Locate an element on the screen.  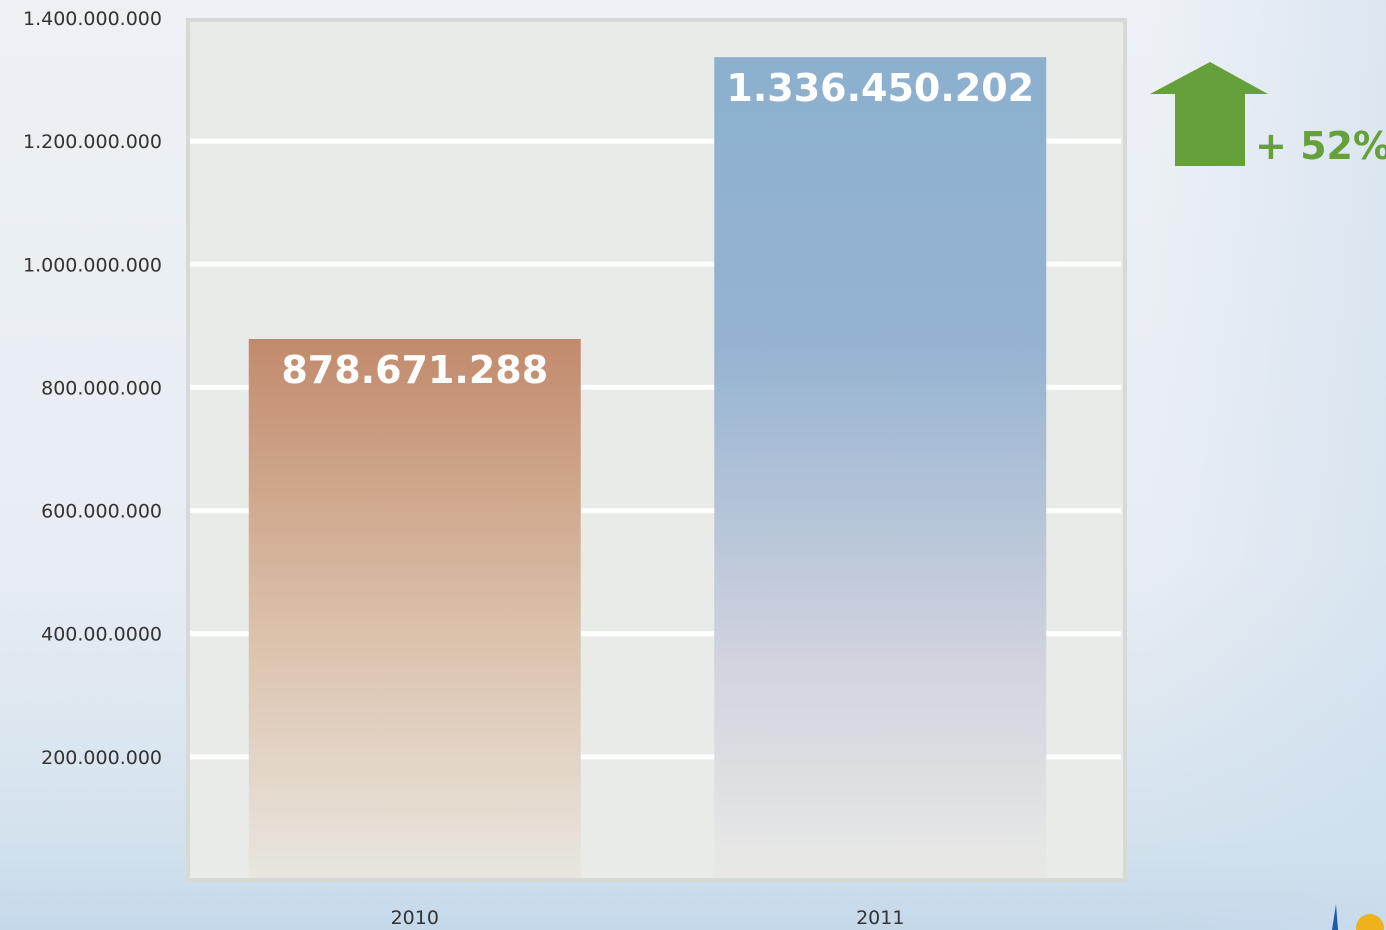
y-tick-label: 600.000.000 is located at coordinates (101, 512).